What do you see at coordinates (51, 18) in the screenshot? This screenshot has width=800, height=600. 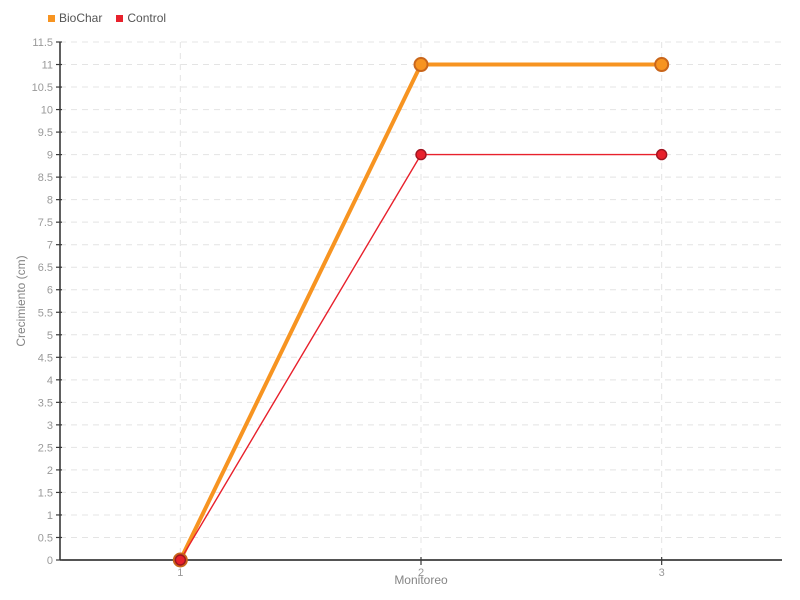 I see `legend-swatch-biochar` at bounding box center [51, 18].